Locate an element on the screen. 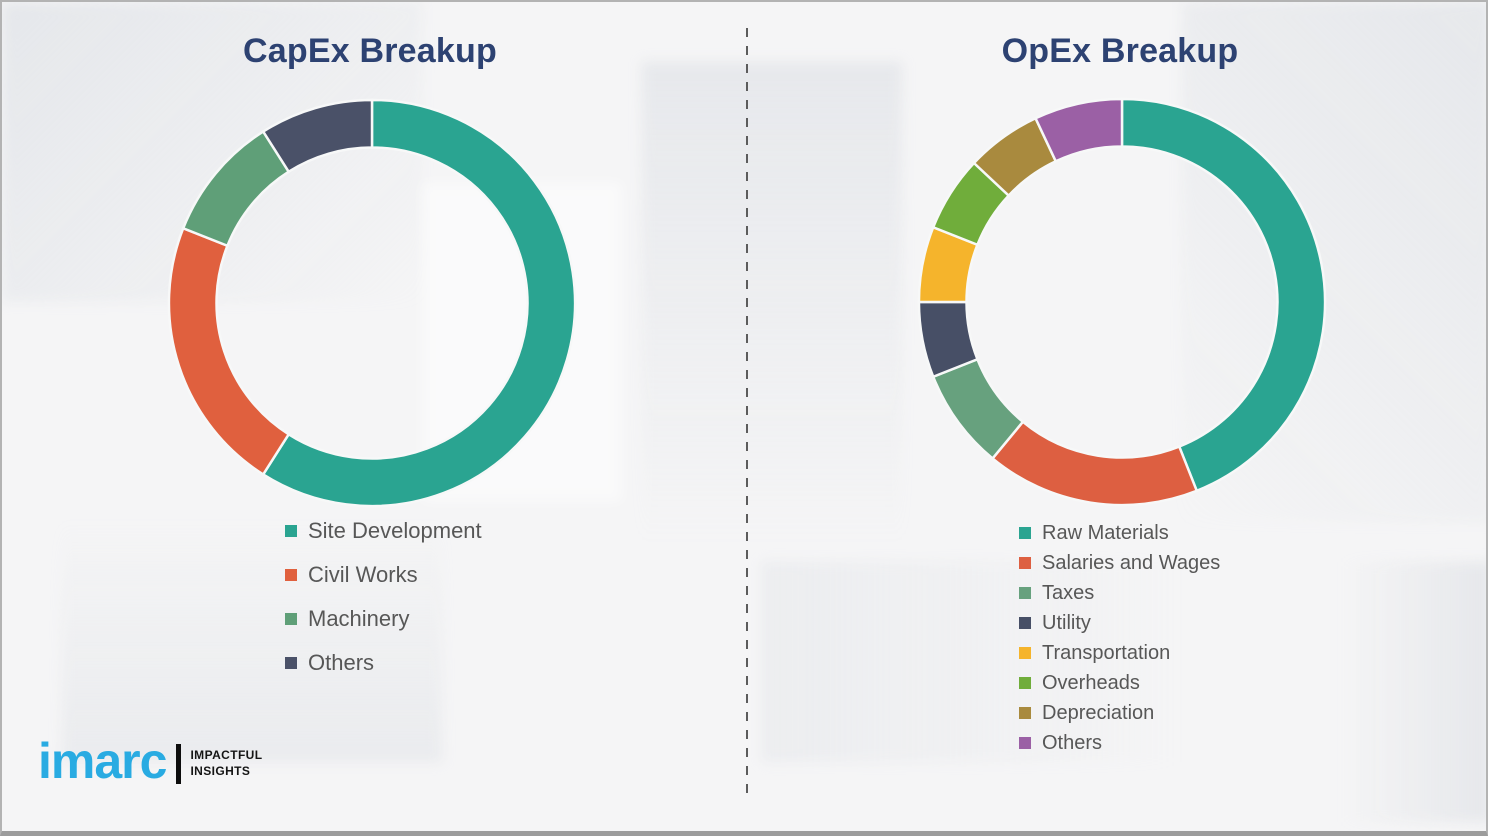  logo-divider-bar is located at coordinates (179, 764).